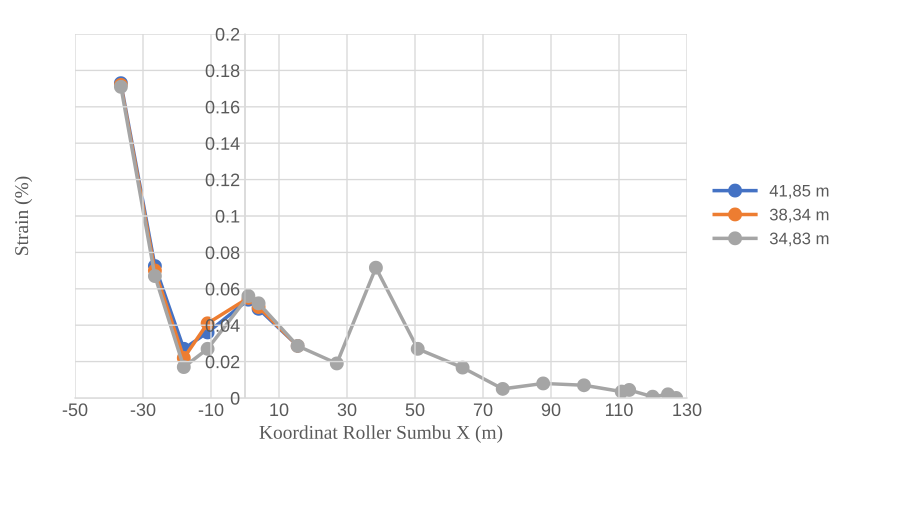  What do you see at coordinates (223, 253) in the screenshot?
I see `y-tick-label: 0.08` at bounding box center [223, 253].